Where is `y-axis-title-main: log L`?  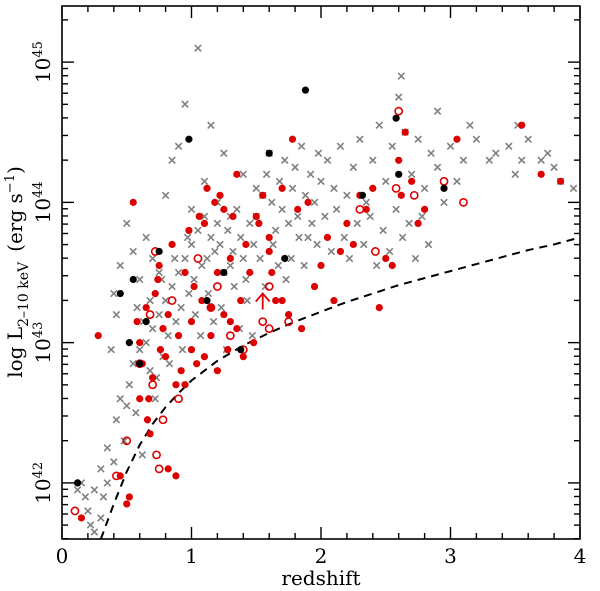 y-axis-title-main: log L is located at coordinates (15, 352).